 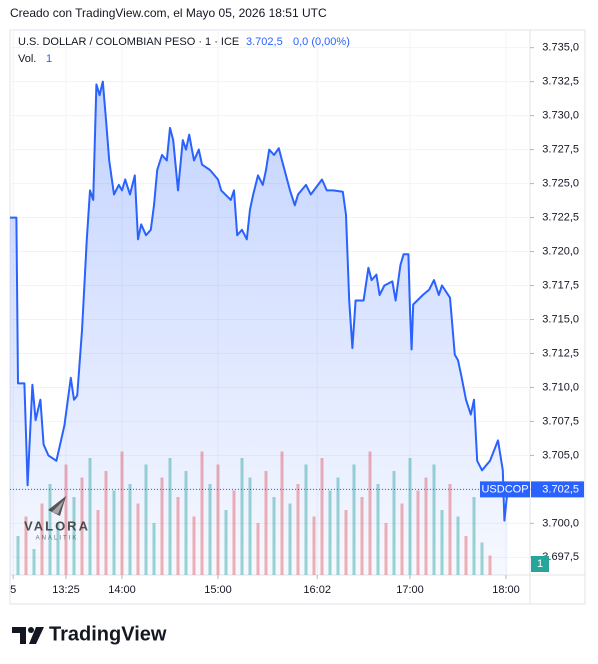 What do you see at coordinates (128, 42) in the screenshot?
I see `chart-title: U.S. DOLLAR / COLOMBIAN PESO · 1 · ICE` at bounding box center [128, 42].